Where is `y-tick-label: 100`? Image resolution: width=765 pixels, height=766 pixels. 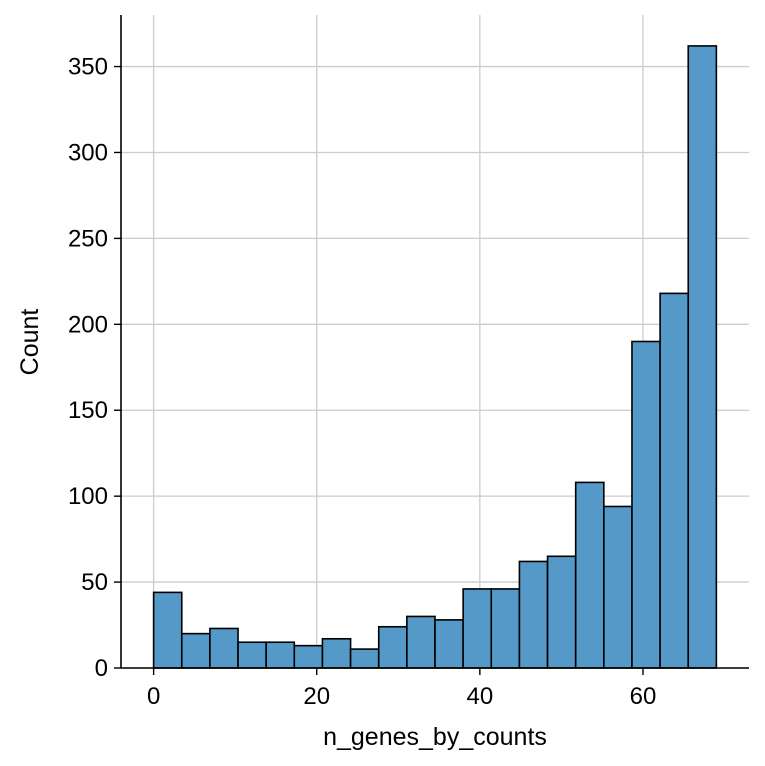 y-tick-label: 100 is located at coordinates (88, 496).